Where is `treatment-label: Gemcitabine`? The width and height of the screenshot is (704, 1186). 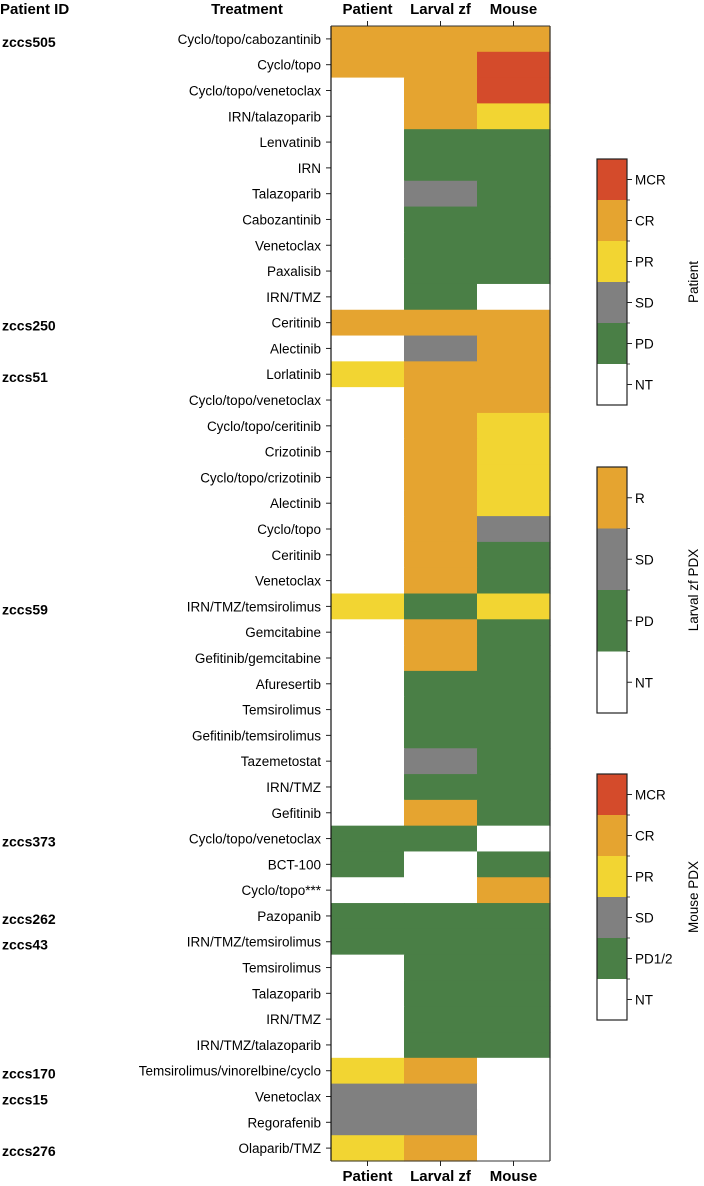
treatment-label: Gemcitabine is located at coordinates (283, 632).